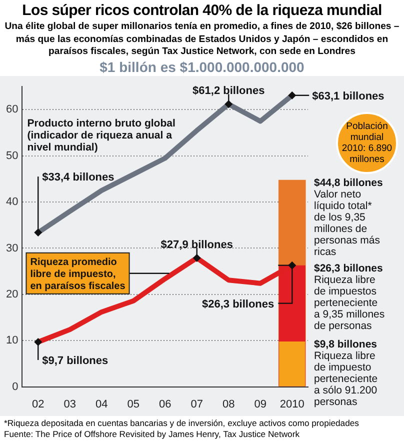  Describe the element at coordinates (12, 156) in the screenshot. I see `y-tick-label: 50` at that location.